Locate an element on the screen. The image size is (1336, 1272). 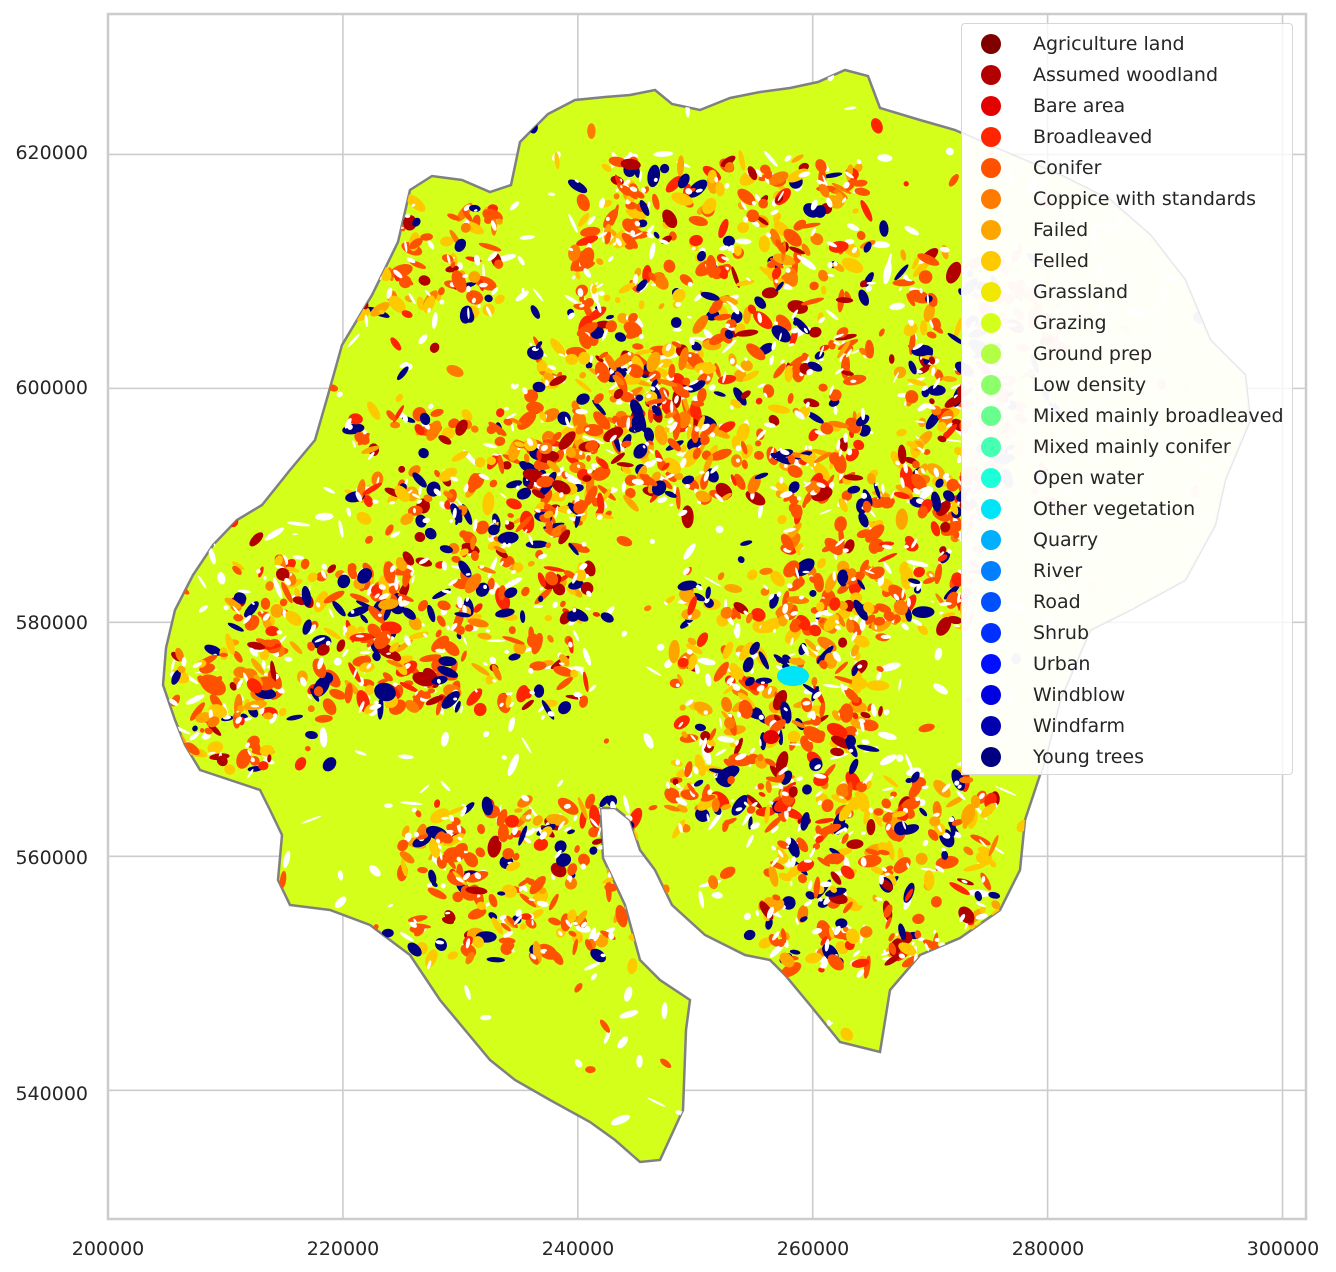
legend-entry: Open water is located at coordinates (1053, 477).